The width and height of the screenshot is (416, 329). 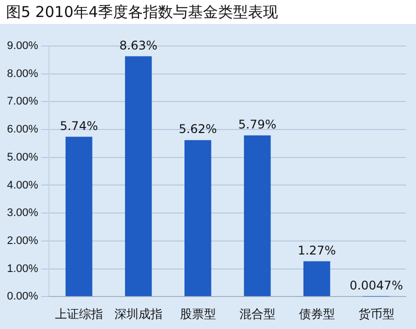 I want to click on data-label: 5.74%, so click(x=79, y=125).